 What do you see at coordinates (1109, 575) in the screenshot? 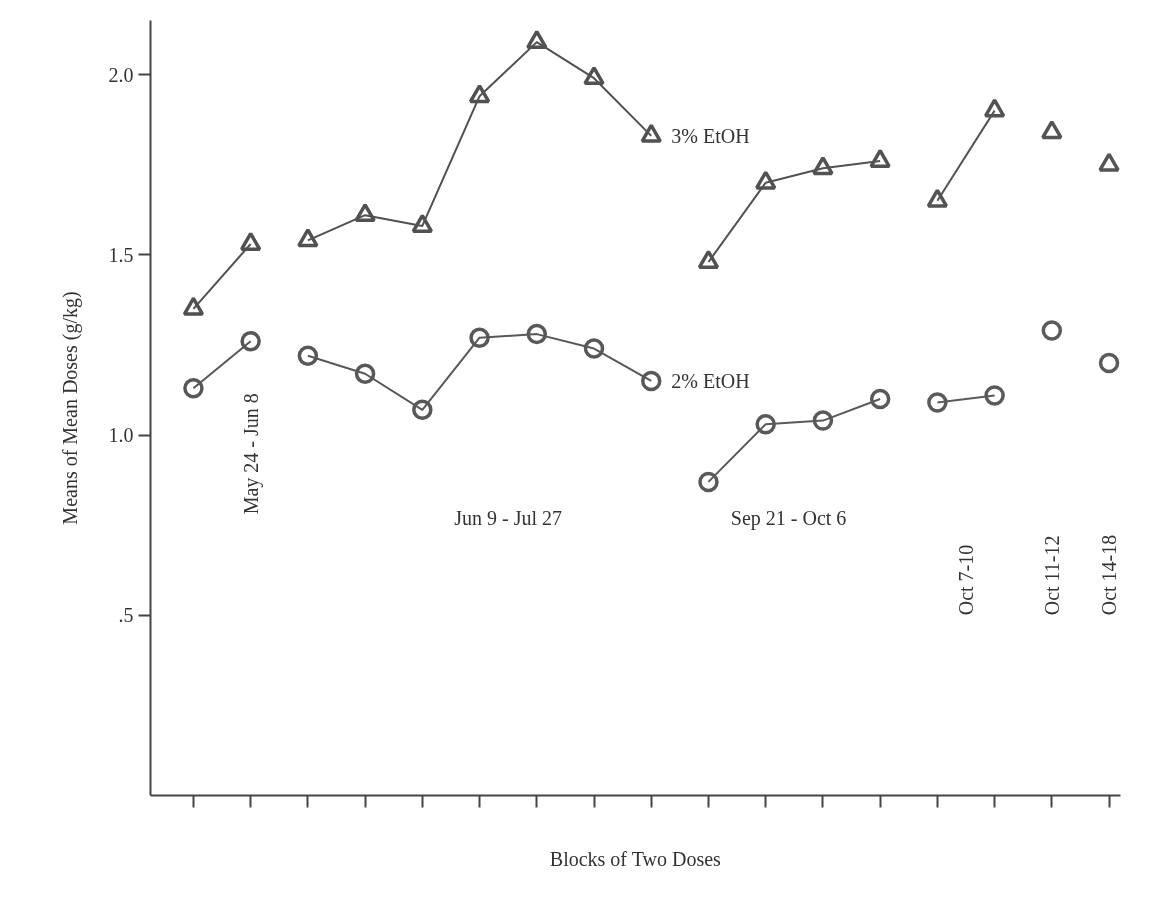
I see `annotation: Oct 14-18` at bounding box center [1109, 575].